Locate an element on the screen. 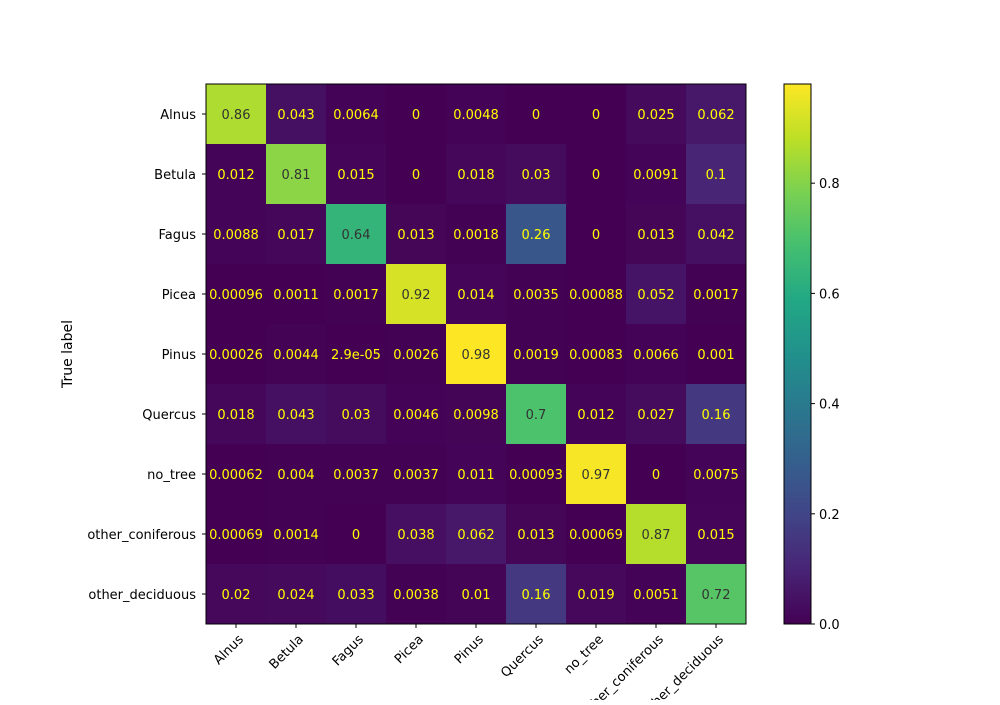 This screenshot has width=1000, height=705. x-tick-label: Fagus is located at coordinates (348, 650).